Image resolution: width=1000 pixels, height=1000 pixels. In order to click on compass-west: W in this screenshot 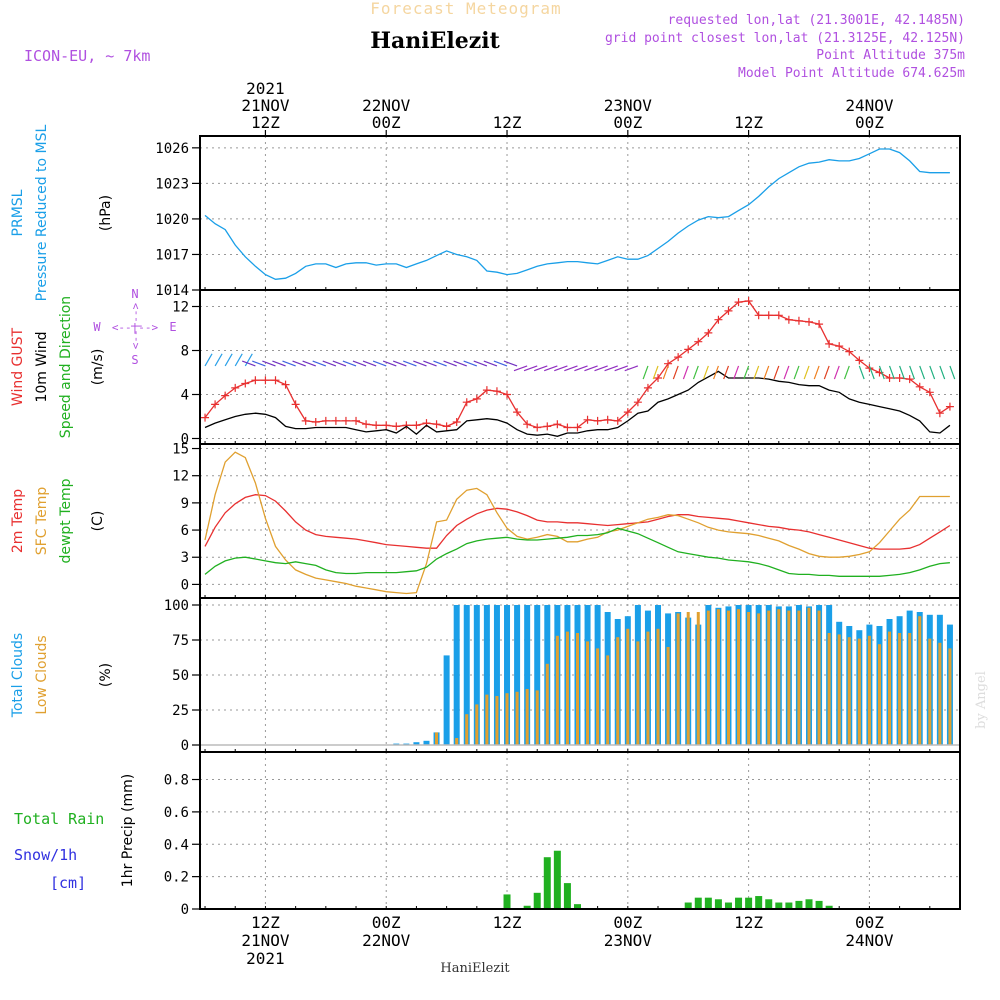, I will do `click(97, 327)`.